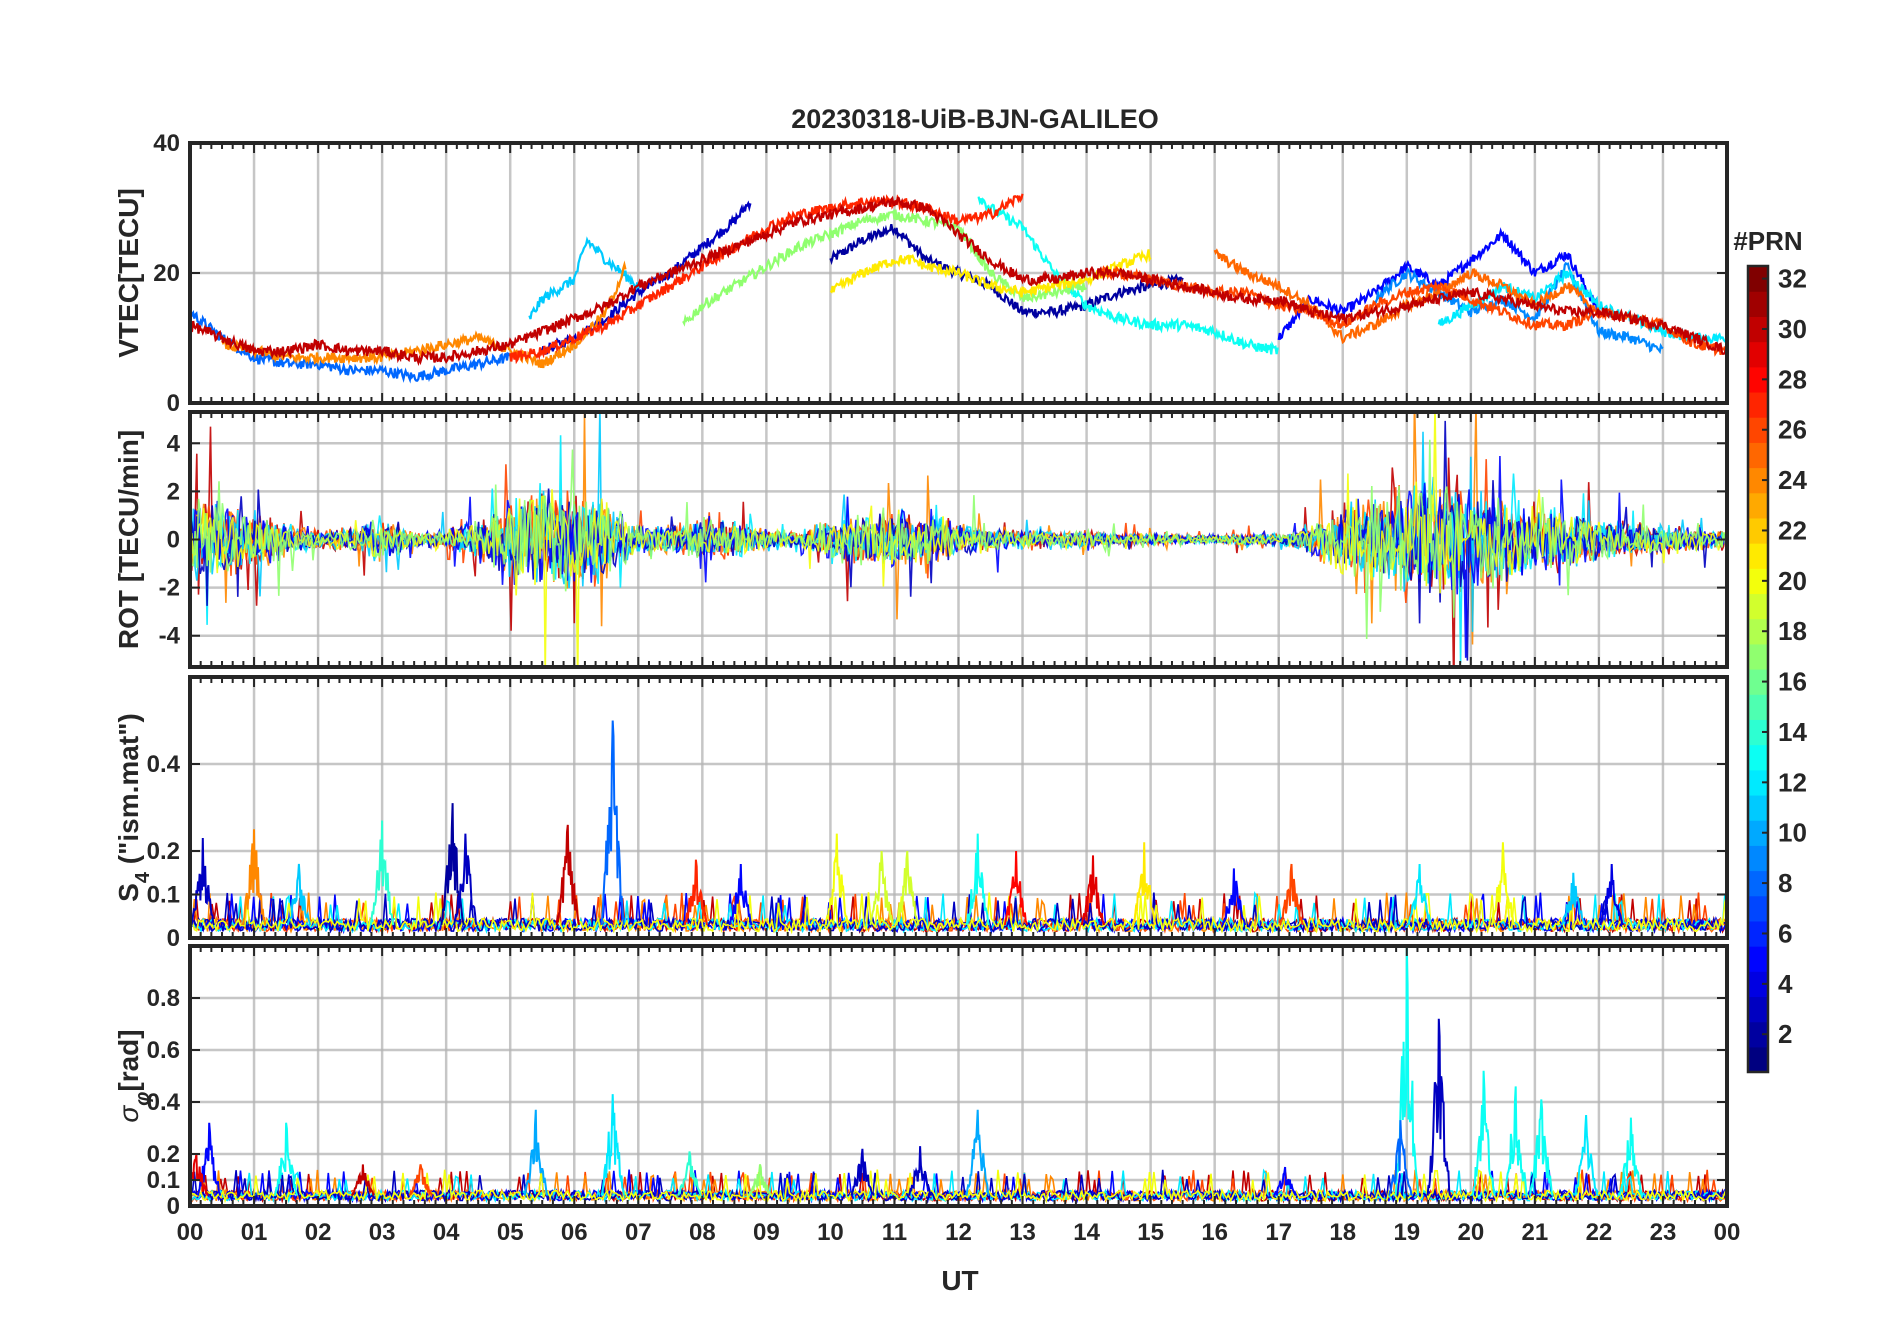 Image resolution: width=1902 pixels, height=1330 pixels. What do you see at coordinates (163, 1154) in the screenshot?
I see `y-tick-label: 0.2` at bounding box center [163, 1154].